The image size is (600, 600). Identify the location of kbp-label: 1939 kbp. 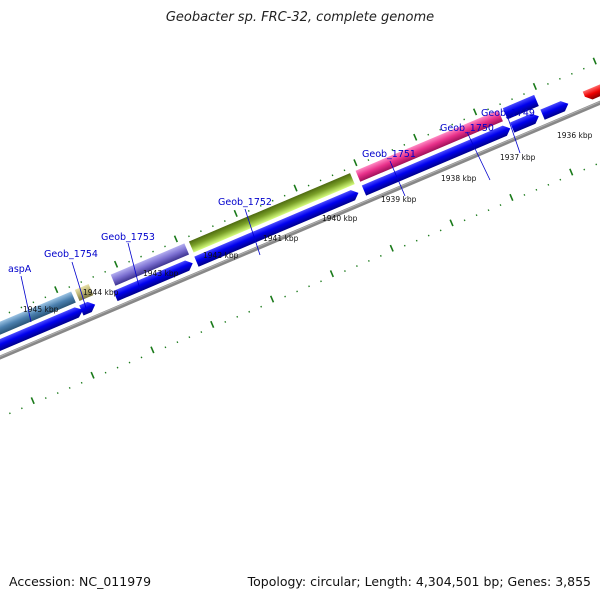
(399, 199).